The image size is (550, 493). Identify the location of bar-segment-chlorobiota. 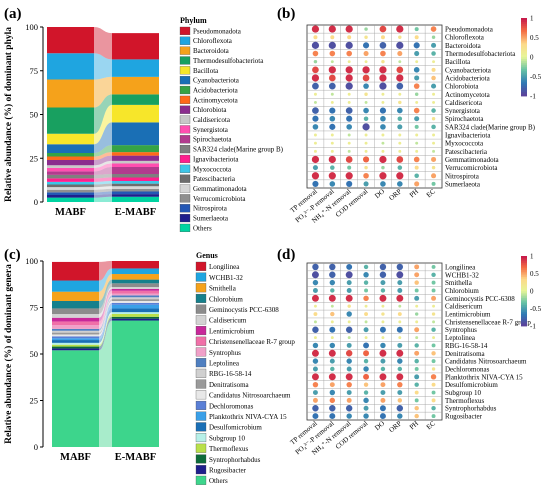
(70, 163).